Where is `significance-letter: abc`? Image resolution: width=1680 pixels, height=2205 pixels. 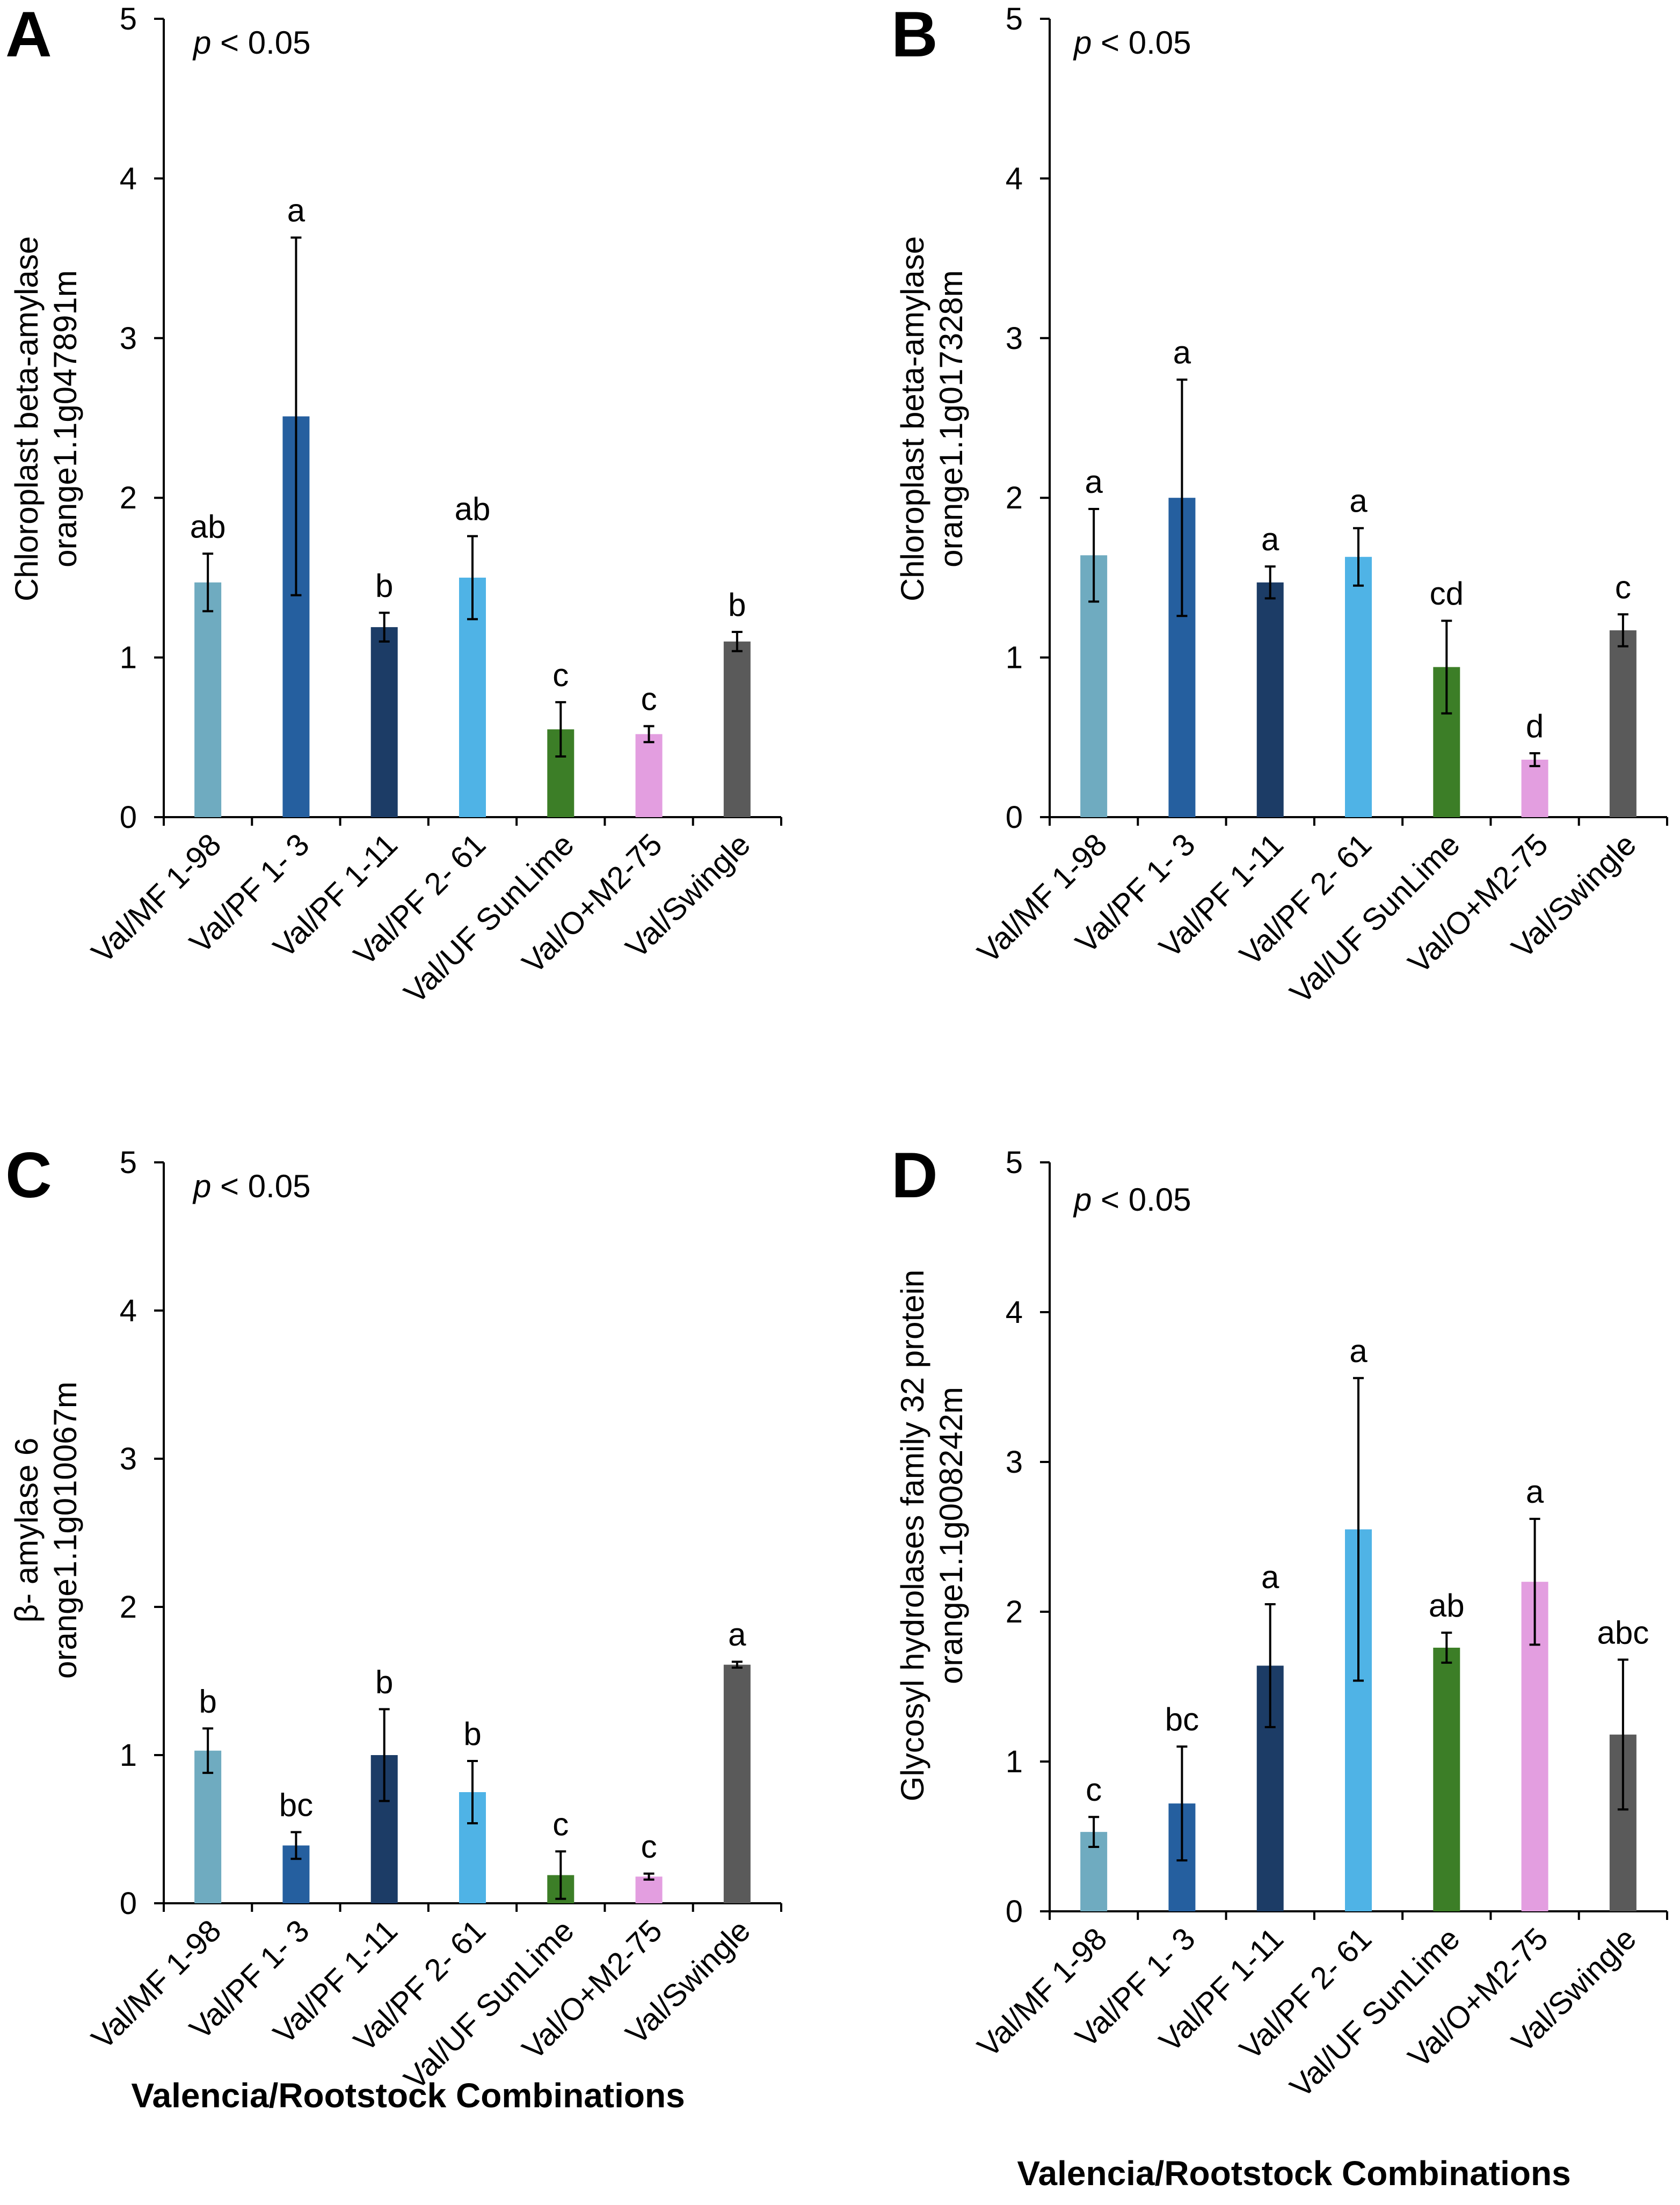 significance-letter: abc is located at coordinates (1623, 1632).